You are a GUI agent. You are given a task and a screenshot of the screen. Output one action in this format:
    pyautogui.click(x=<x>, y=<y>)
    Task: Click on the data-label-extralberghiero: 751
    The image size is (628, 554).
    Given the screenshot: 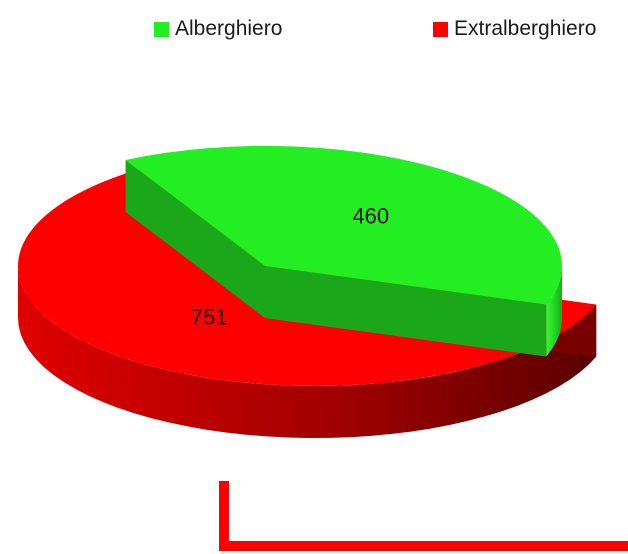 What is the action you would take?
    pyautogui.click(x=209, y=316)
    